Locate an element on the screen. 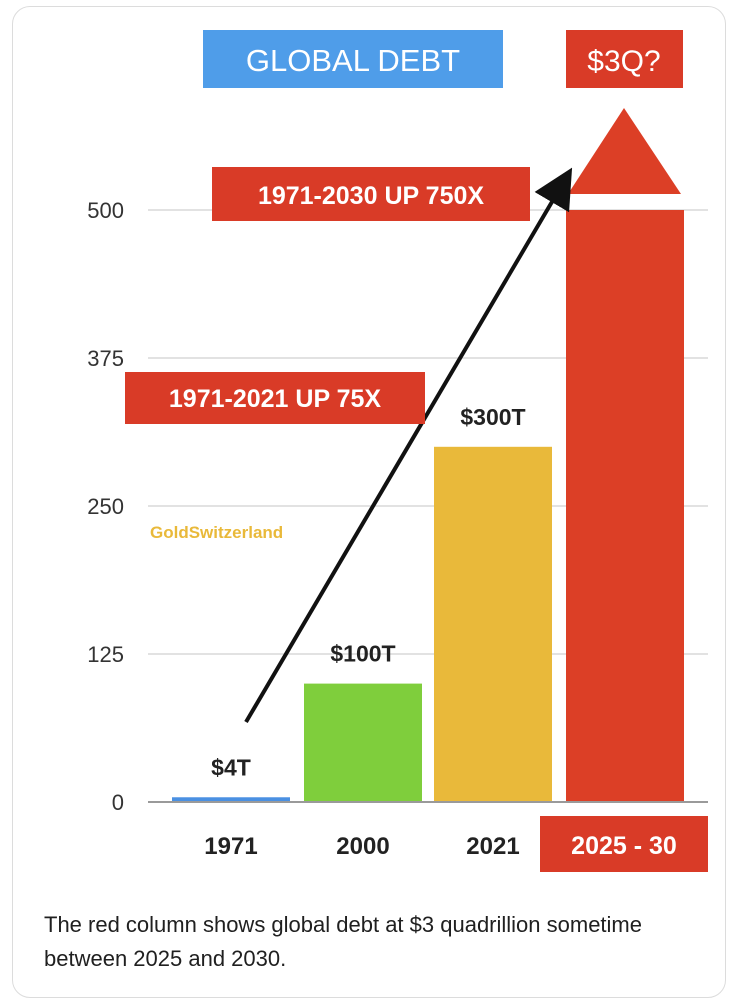 The image size is (737, 998). bar-data-label: $4T is located at coordinates (231, 767).